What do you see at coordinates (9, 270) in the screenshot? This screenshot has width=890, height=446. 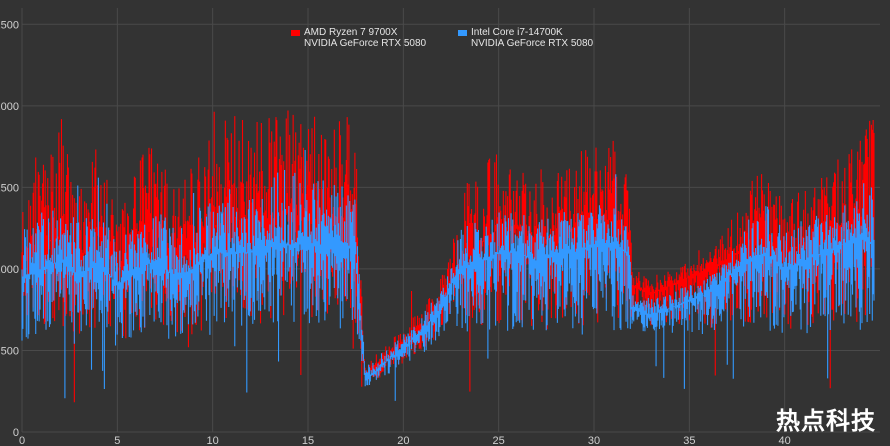 I see `y-tick-label: 1000` at bounding box center [9, 270].